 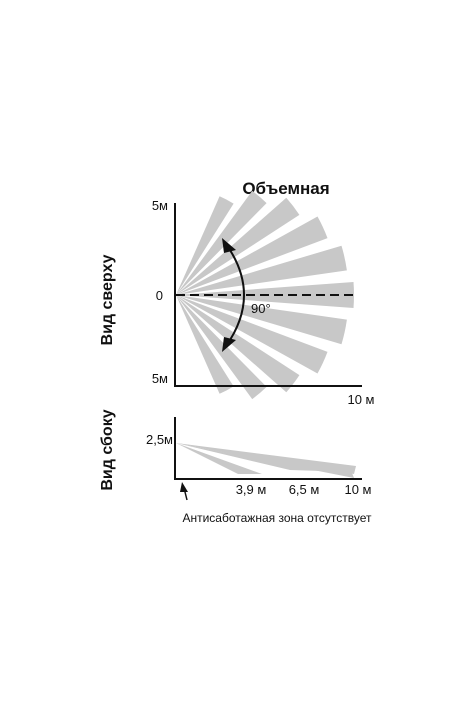 What do you see at coordinates (360, 399) in the screenshot?
I see `x-label-end: 10 м` at bounding box center [360, 399].